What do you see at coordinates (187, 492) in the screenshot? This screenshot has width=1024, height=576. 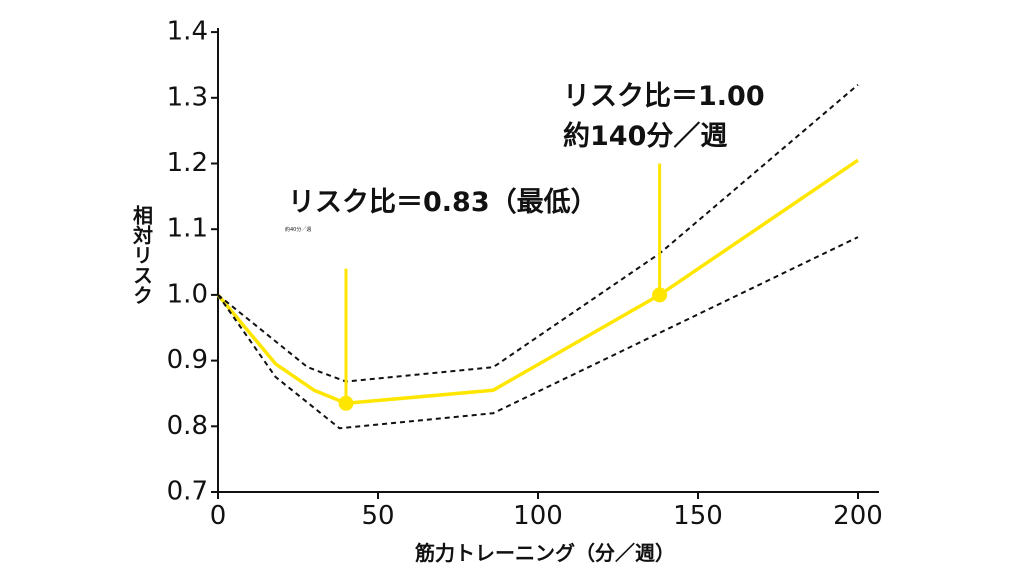 I see `y-tick-label: 0.7` at bounding box center [187, 492].